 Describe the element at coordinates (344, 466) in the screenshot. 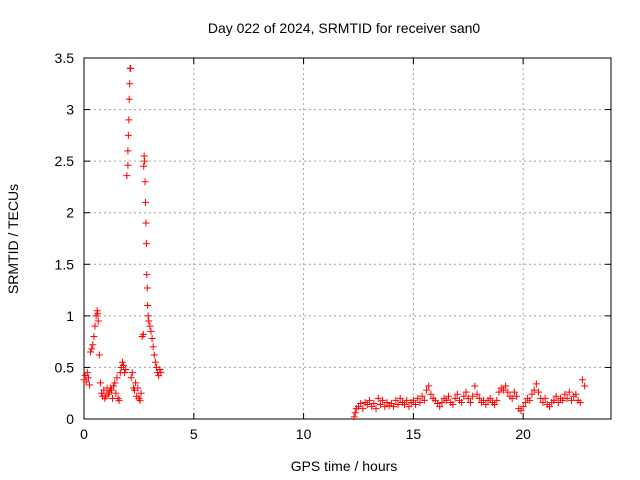

I see `x-axis-label: GPS time / hours` at that location.